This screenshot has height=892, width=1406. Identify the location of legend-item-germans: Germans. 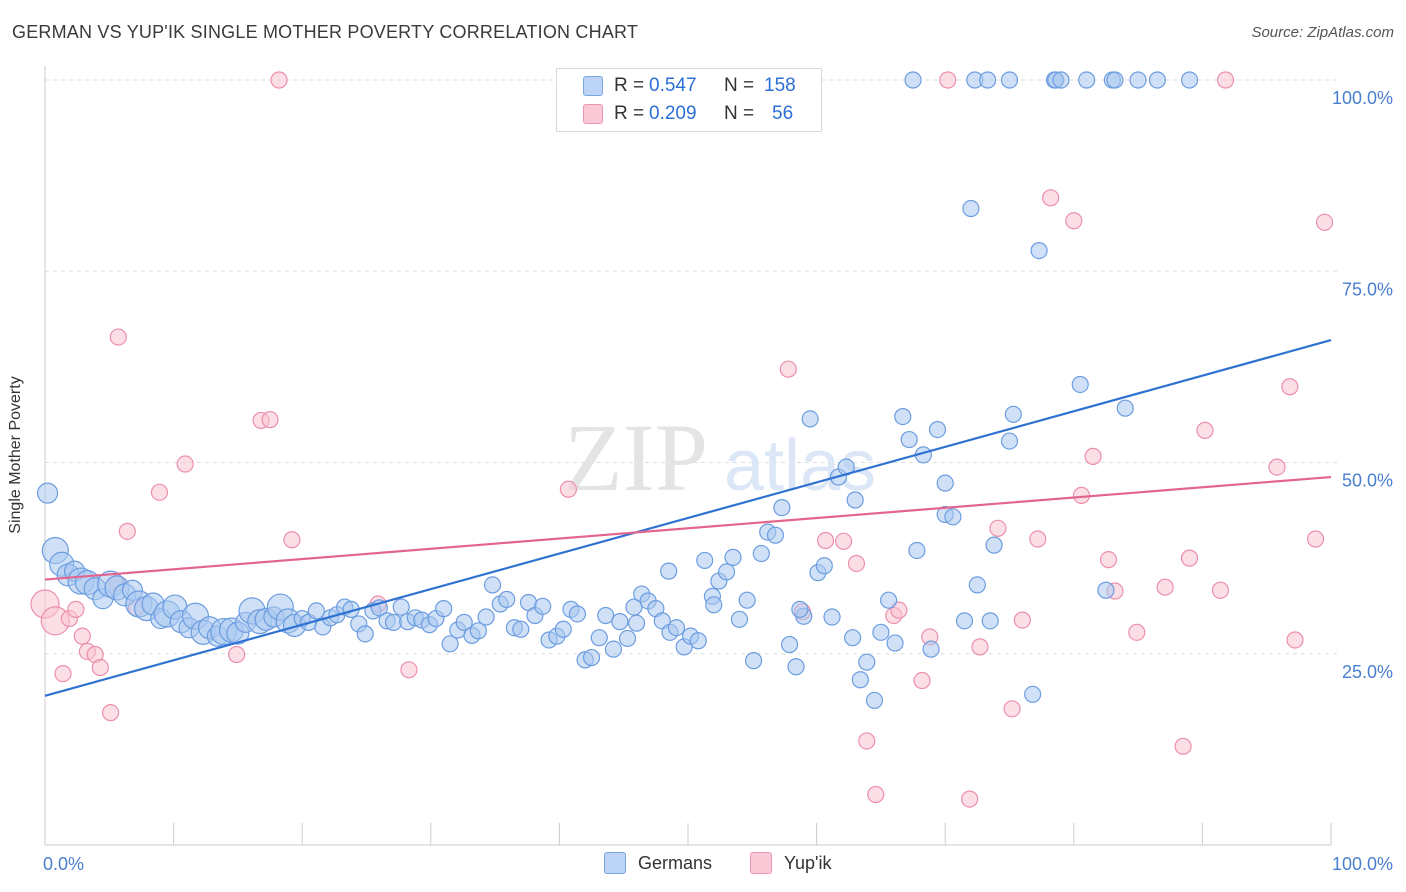
(658, 863).